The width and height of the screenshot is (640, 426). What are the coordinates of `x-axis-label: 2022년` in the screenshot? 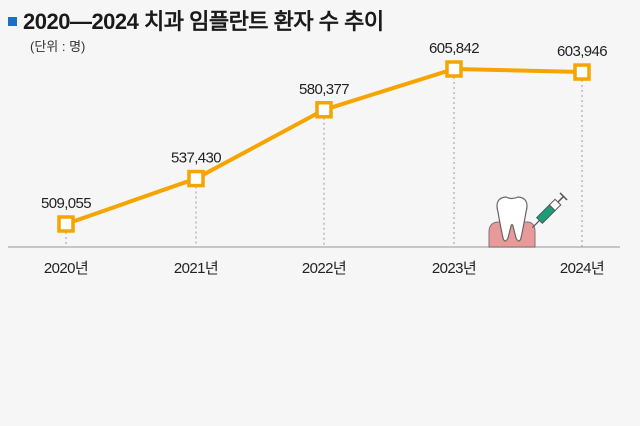 It's located at (324, 268).